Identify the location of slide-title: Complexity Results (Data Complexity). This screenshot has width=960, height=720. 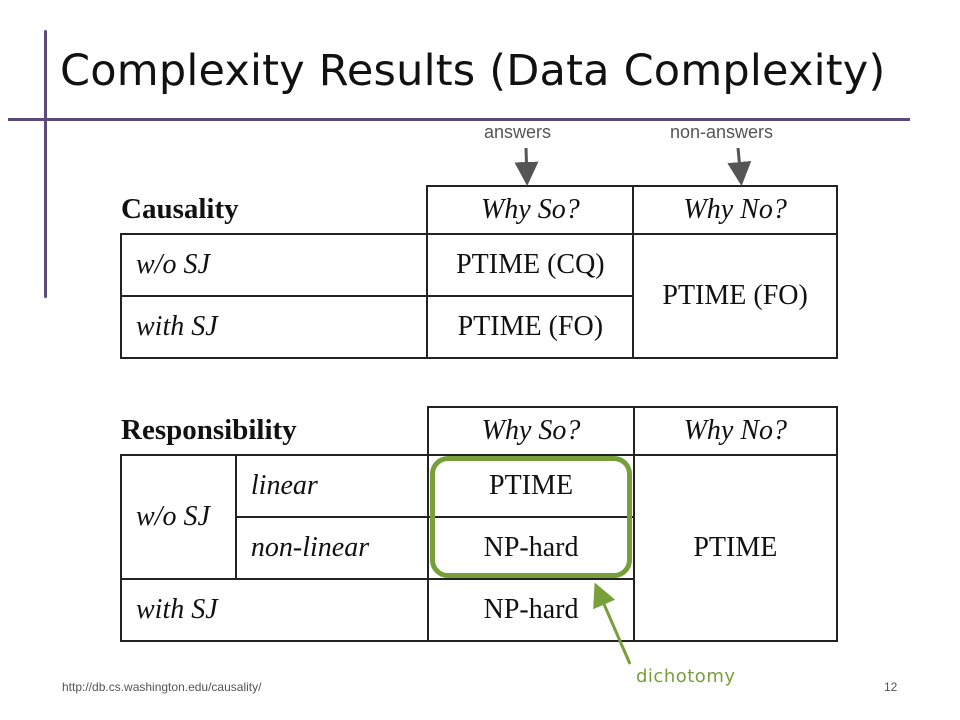
(473, 71).